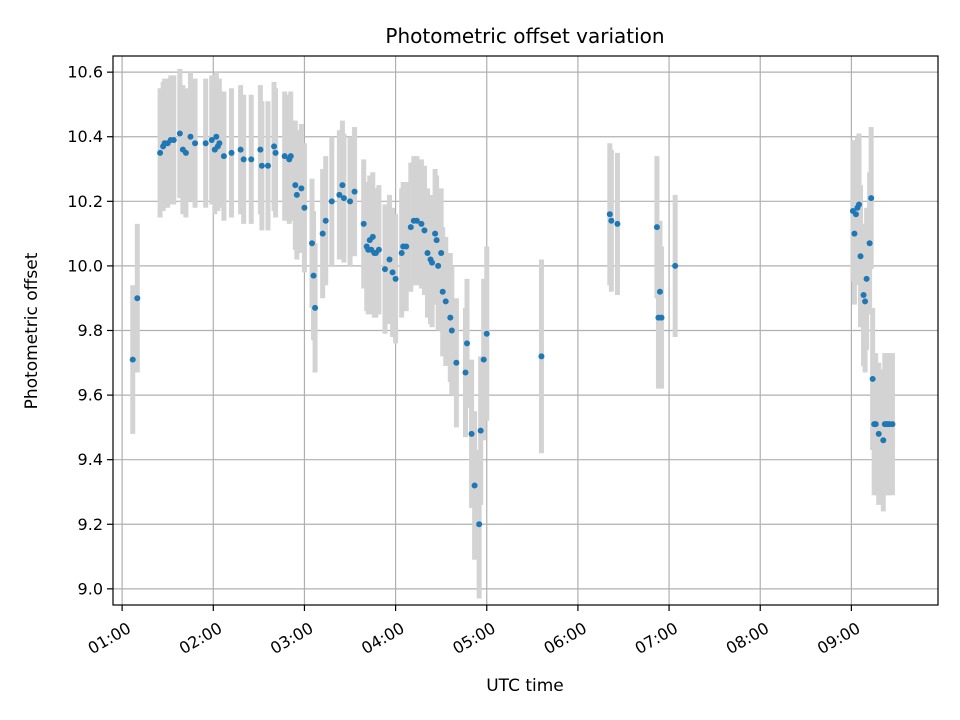 The image size is (960, 720). What do you see at coordinates (90, 459) in the screenshot?
I see `y-tick-label: 9.4` at bounding box center [90, 459].